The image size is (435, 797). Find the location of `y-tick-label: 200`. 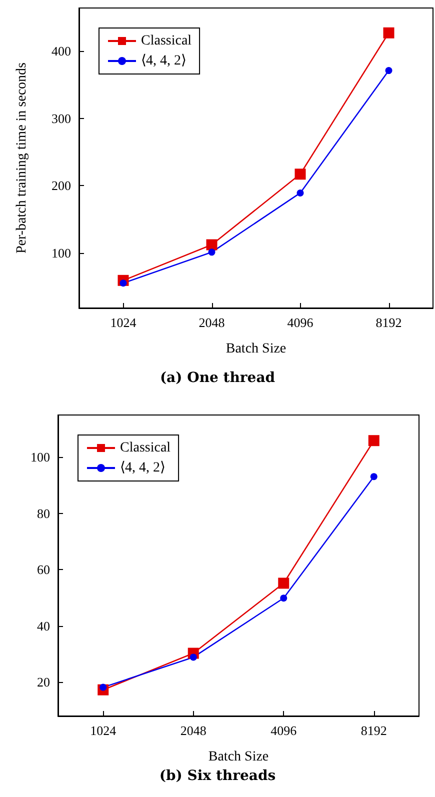

y-tick-label: 200 is located at coordinates (61, 186).